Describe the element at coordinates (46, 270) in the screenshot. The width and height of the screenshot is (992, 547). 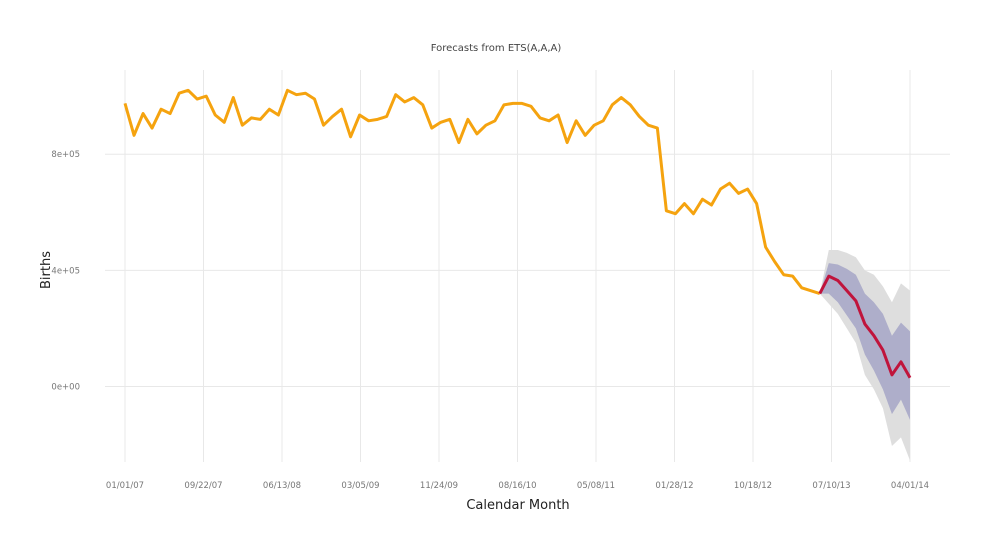
I see `y-axis-title: Births` at that location.